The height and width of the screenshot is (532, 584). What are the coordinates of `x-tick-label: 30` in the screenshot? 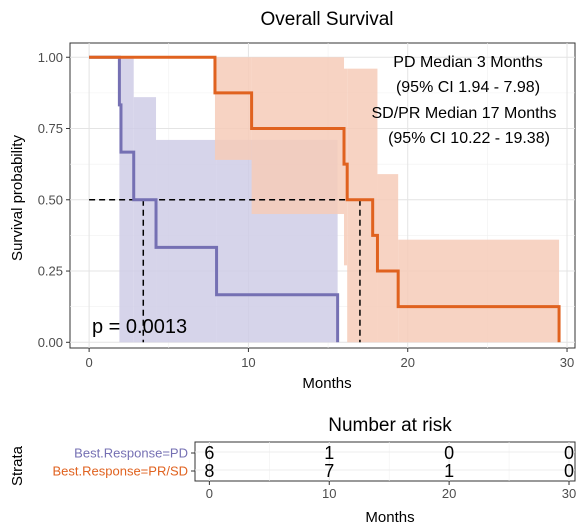 It's located at (567, 362).